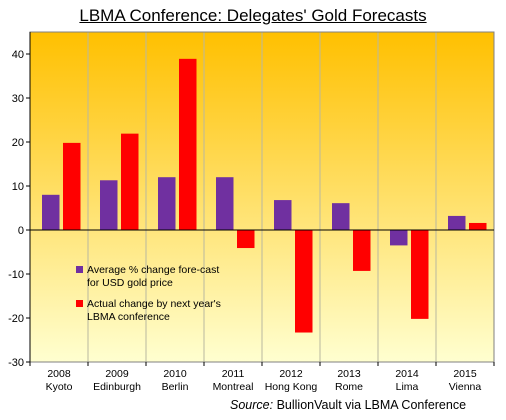 This screenshot has width=506, height=420. I want to click on source-text: BullionVault via LBMA Conference, so click(371, 405).